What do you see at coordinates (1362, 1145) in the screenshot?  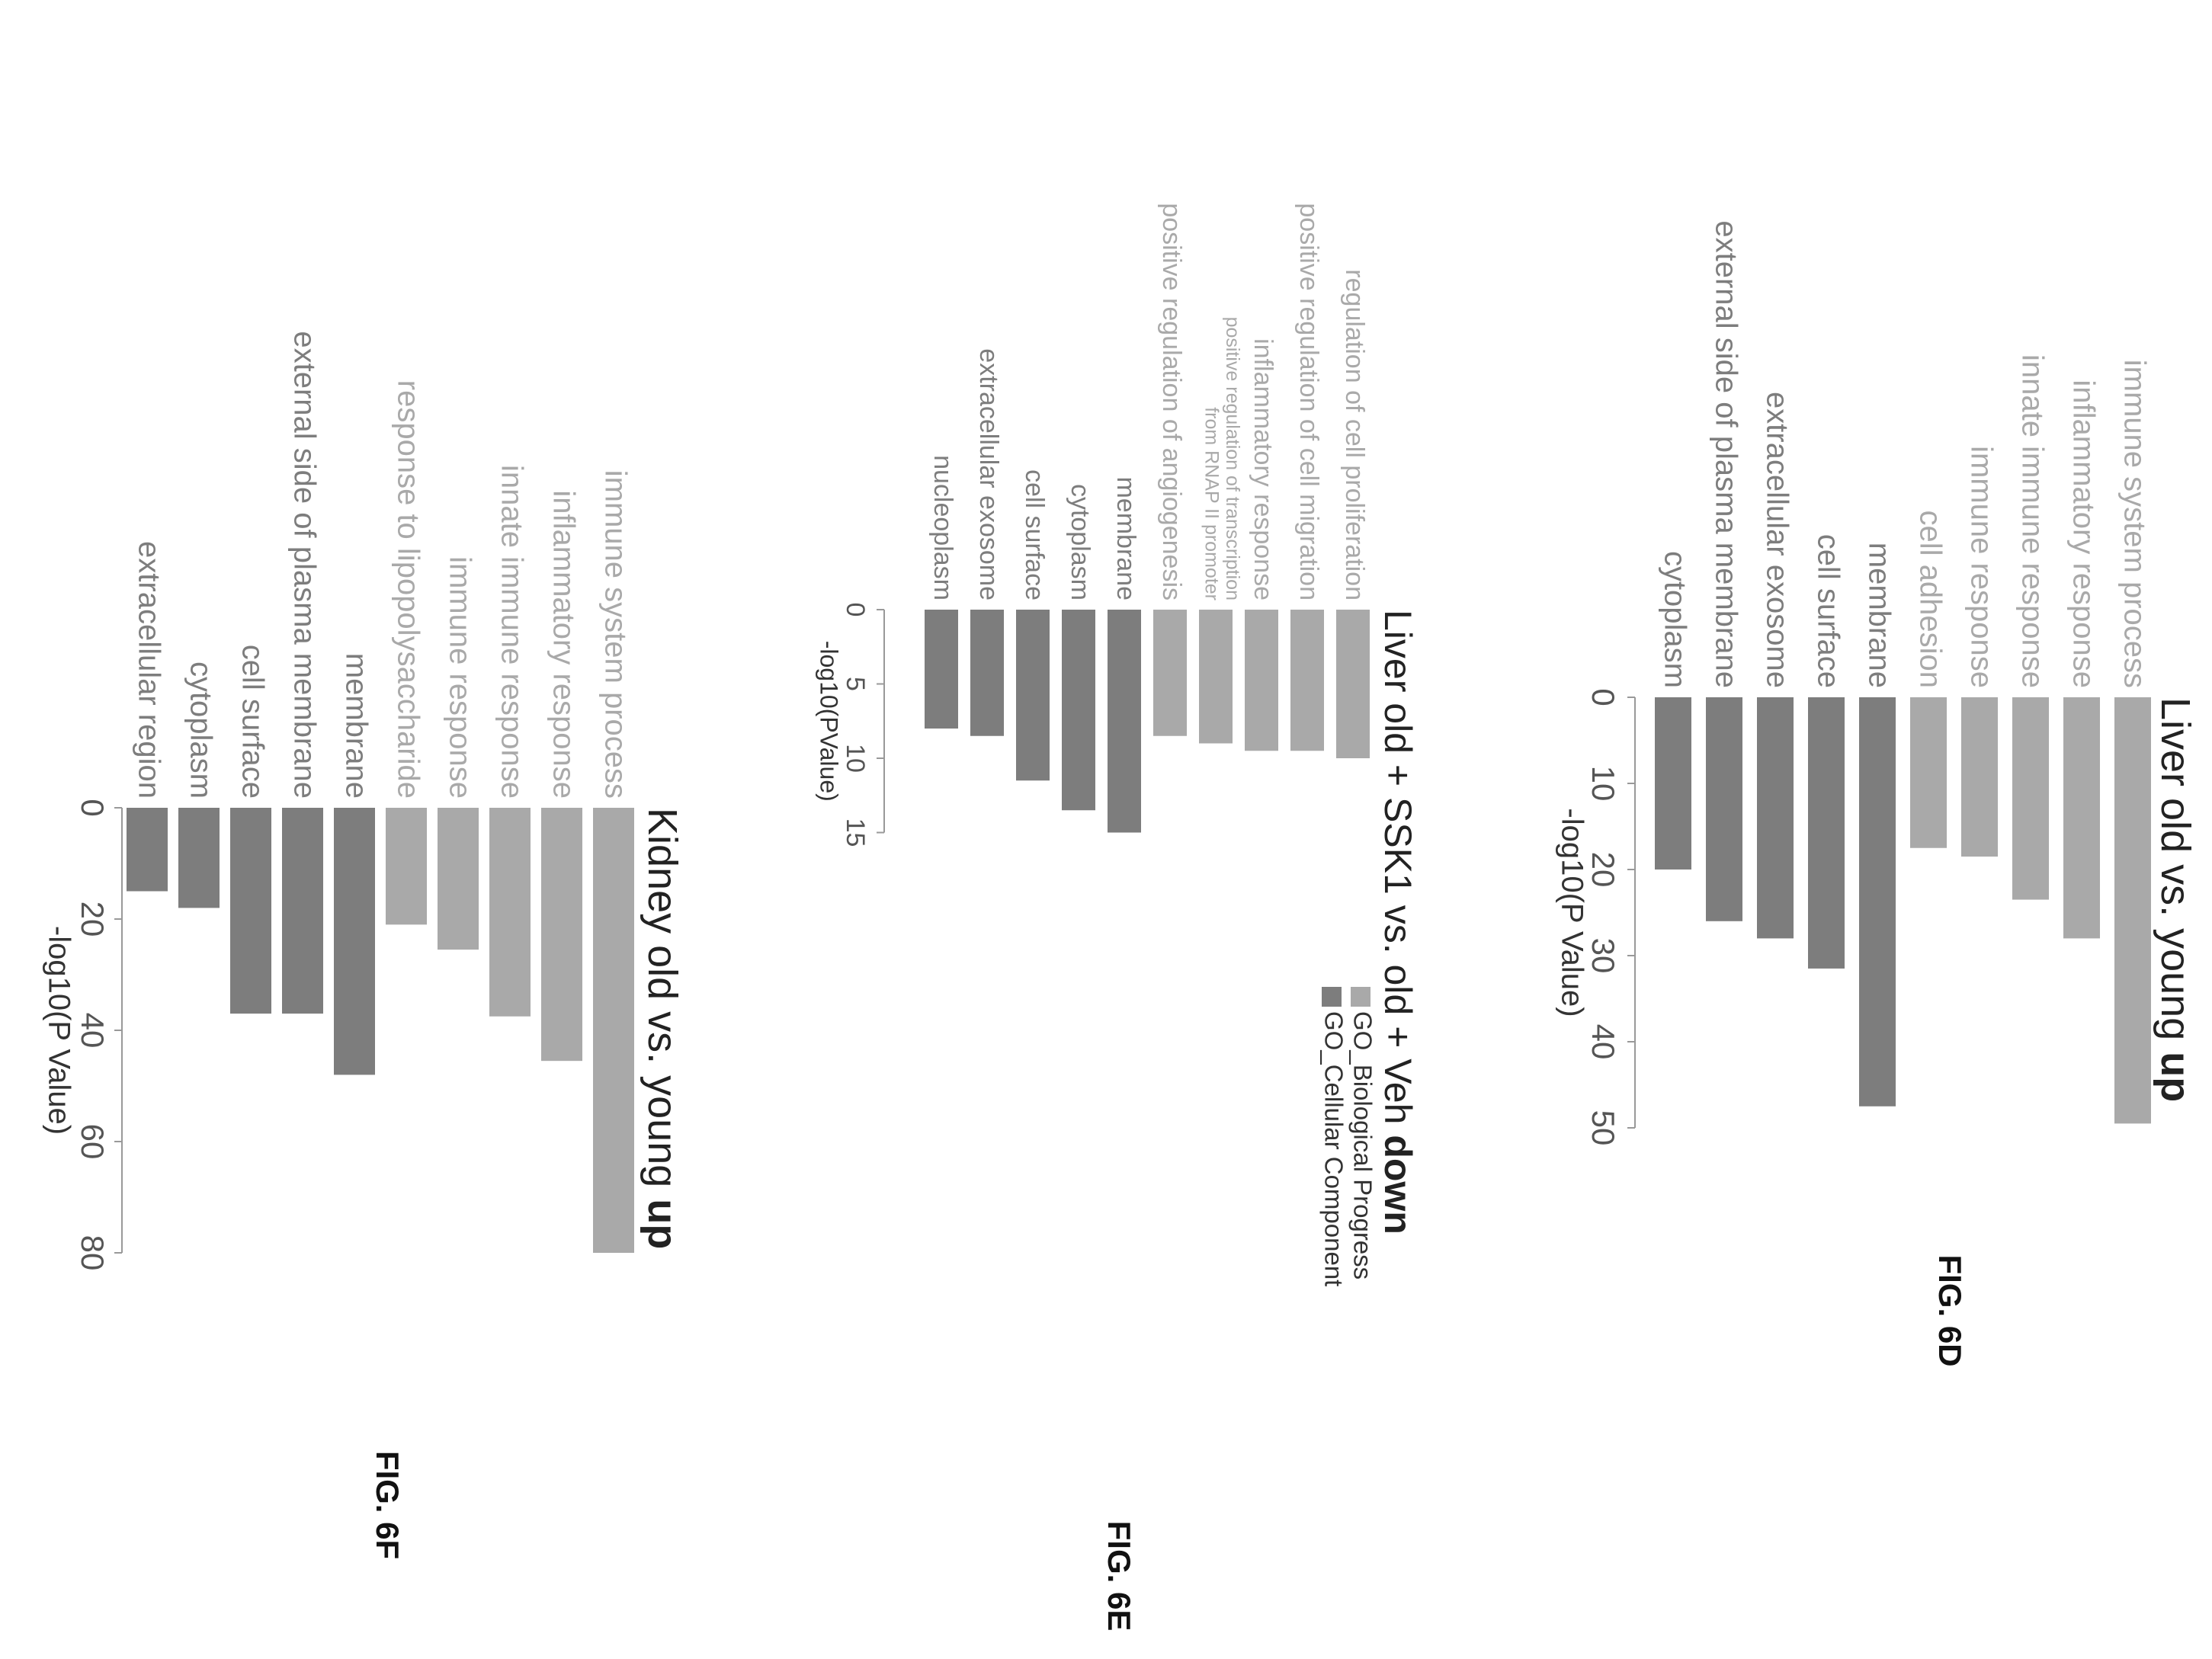 I see `legend-label: GO_Biological Progress` at bounding box center [1362, 1145].